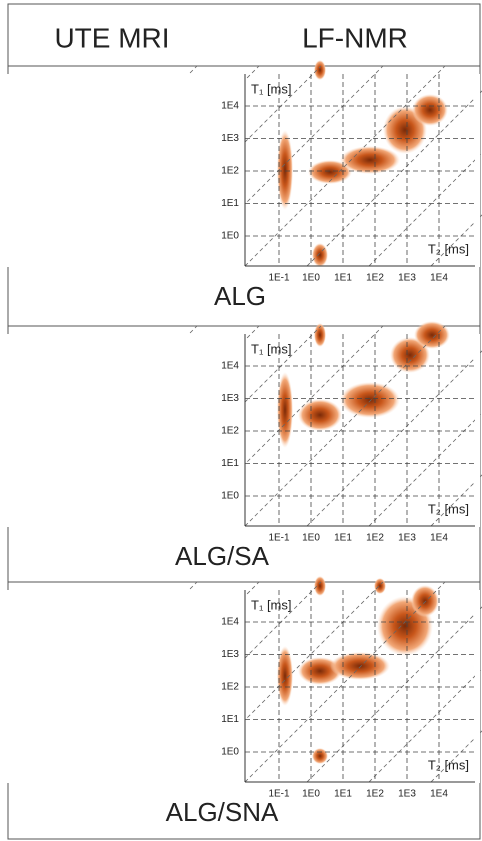  Describe the element at coordinates (222, 812) in the screenshot. I see `sample-label: ALG/SNA` at that location.